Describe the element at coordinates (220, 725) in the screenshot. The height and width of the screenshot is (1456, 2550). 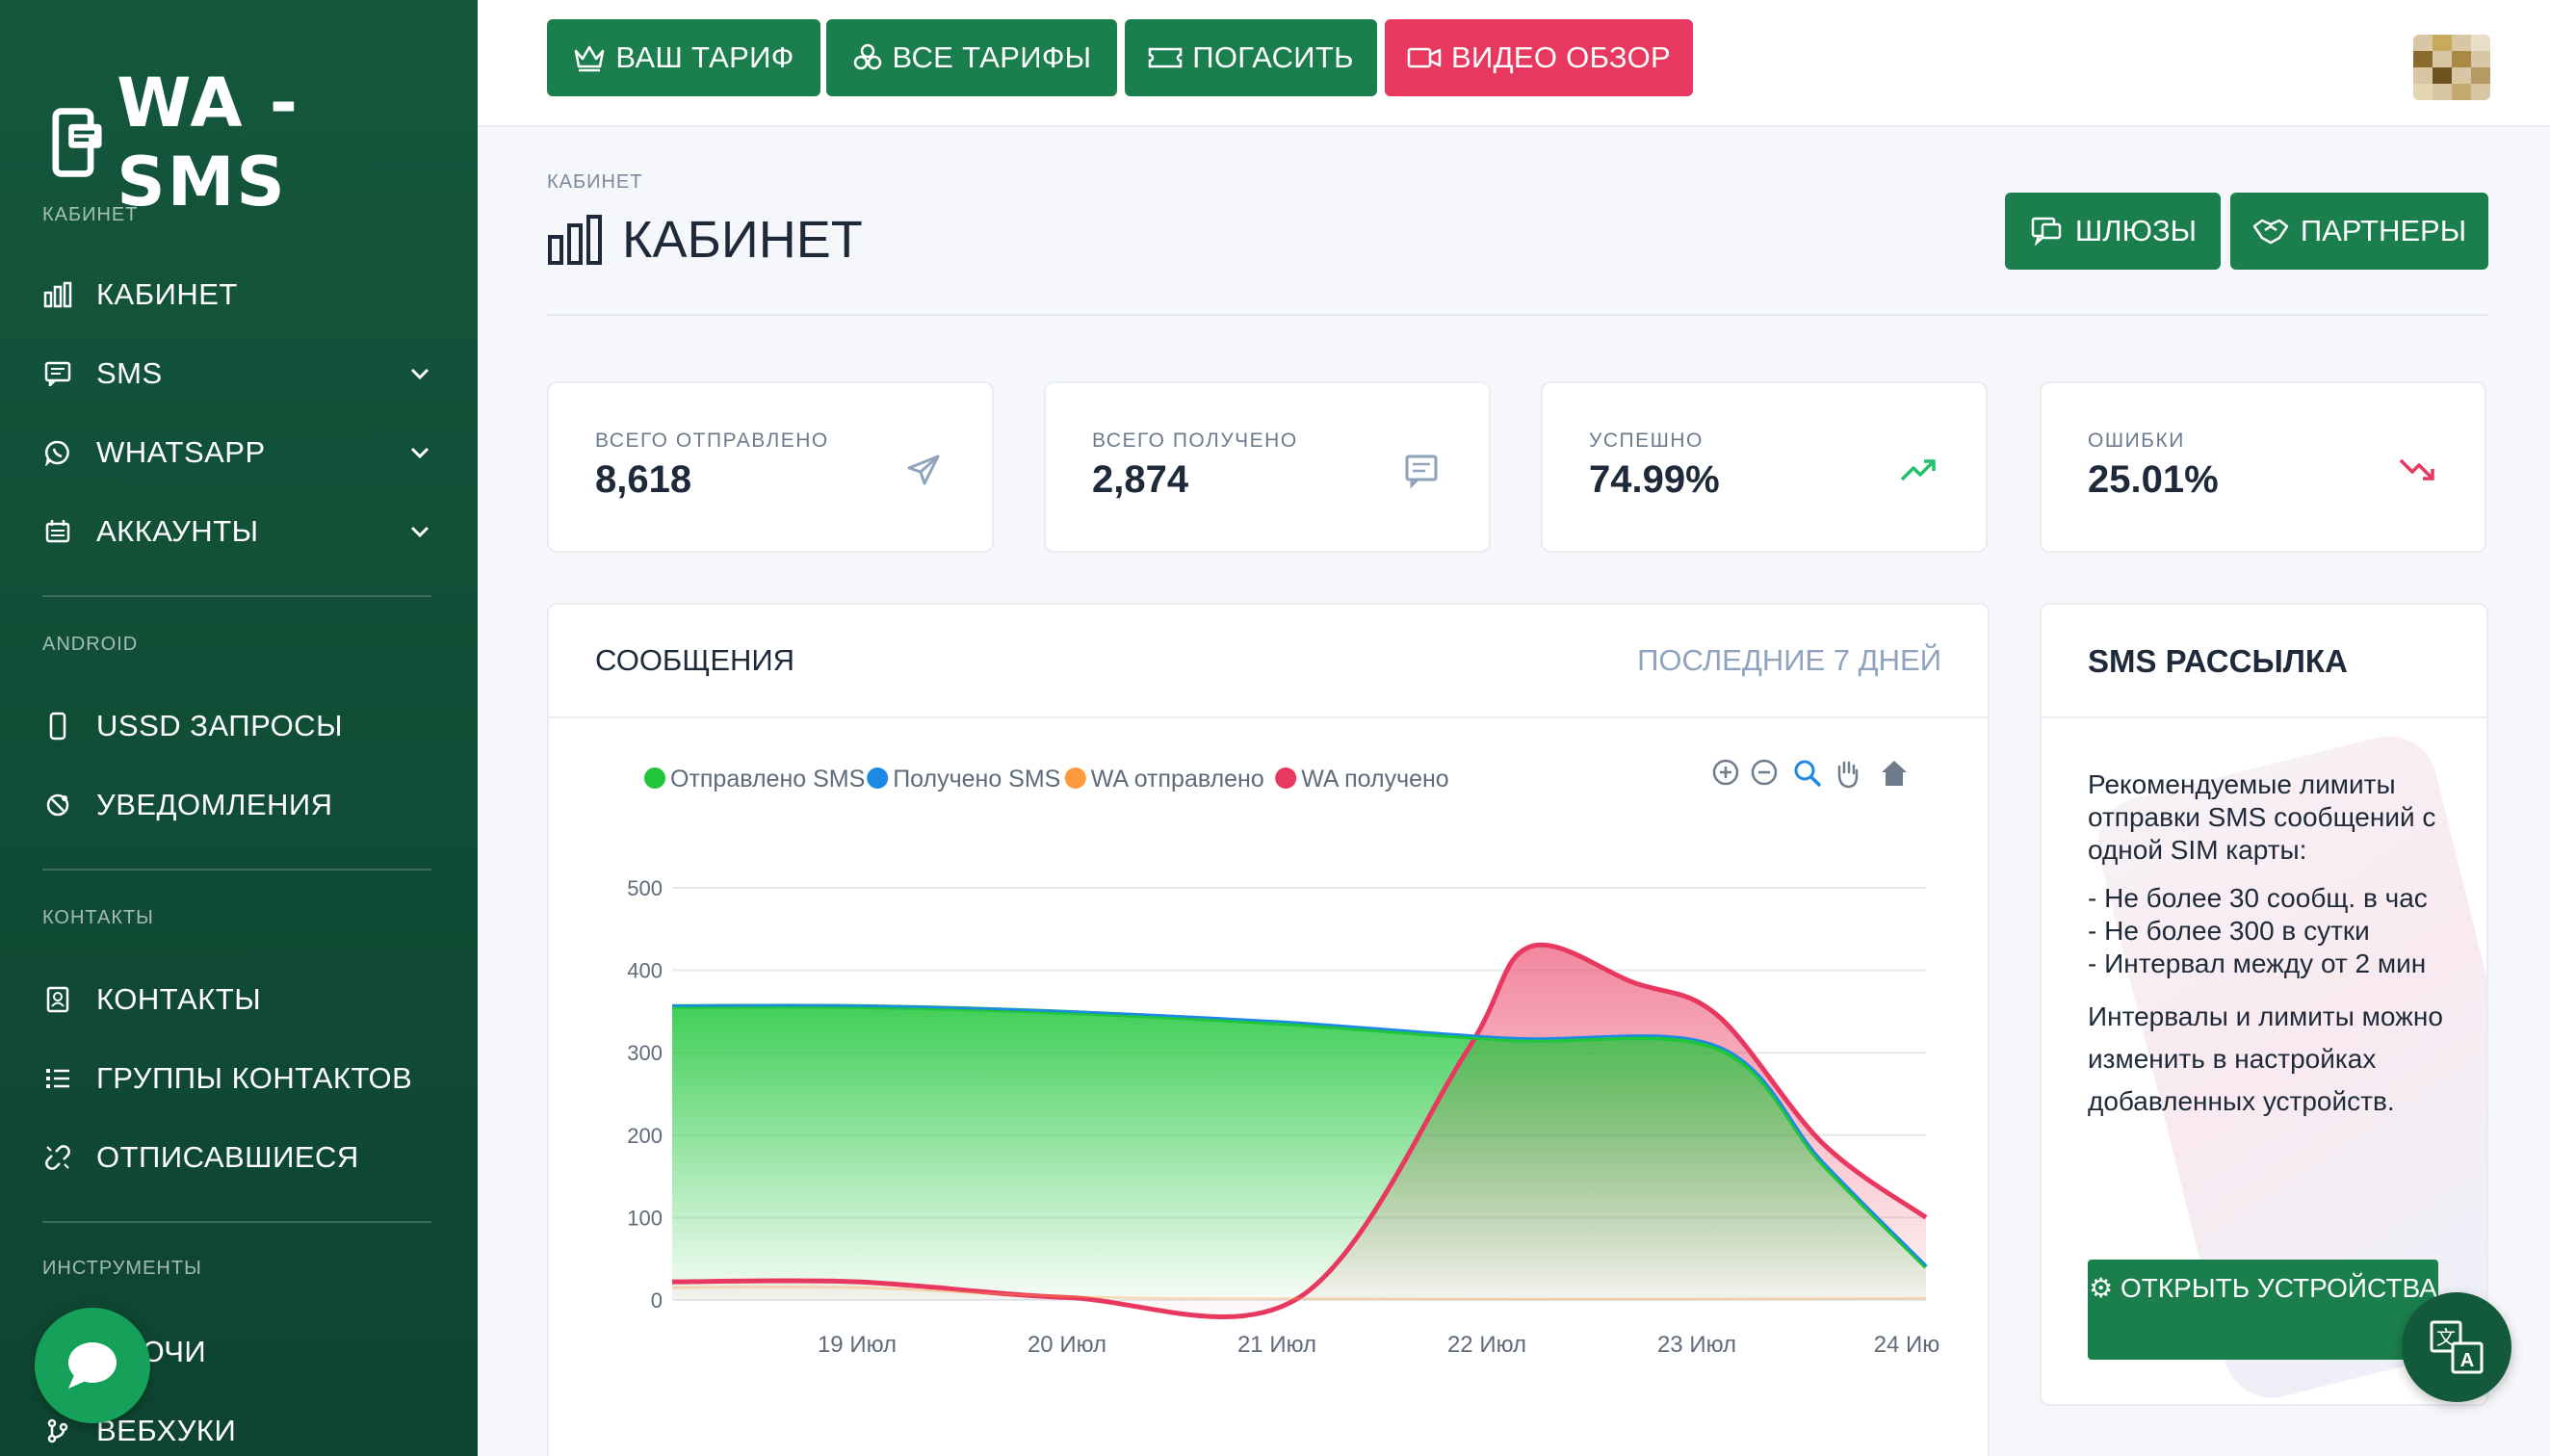
I see `sidebar-item-label: USSD ЗАПРОСЫ` at that location.